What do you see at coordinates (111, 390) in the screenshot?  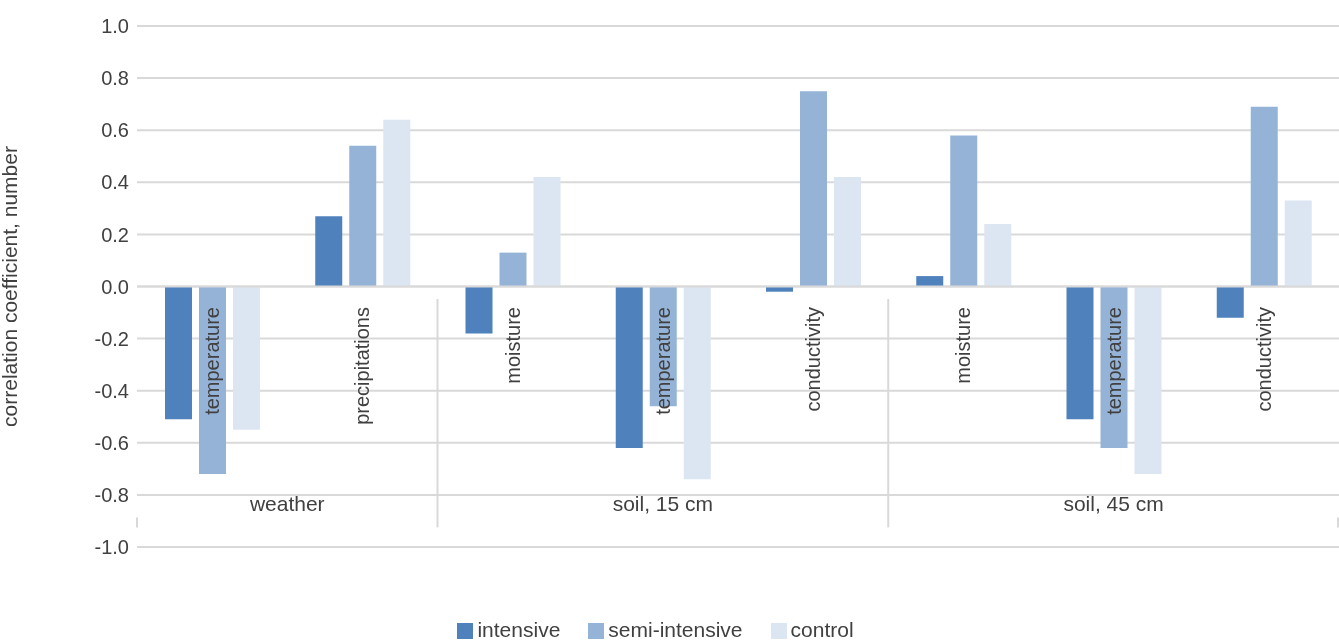 I see `y-tick-label: -0.4` at bounding box center [111, 390].